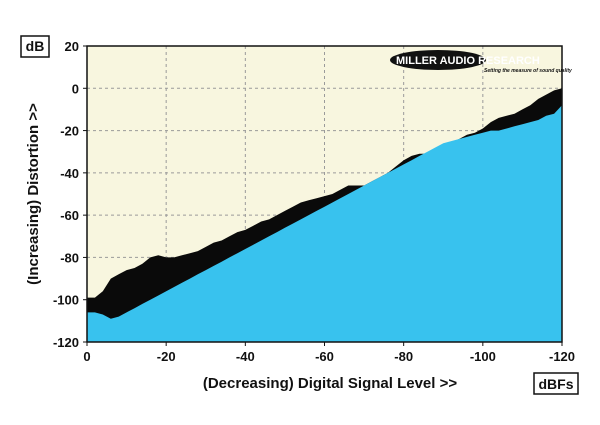 The height and width of the screenshot is (425, 600). I want to click on y-tick-label: -80, so click(69, 257).